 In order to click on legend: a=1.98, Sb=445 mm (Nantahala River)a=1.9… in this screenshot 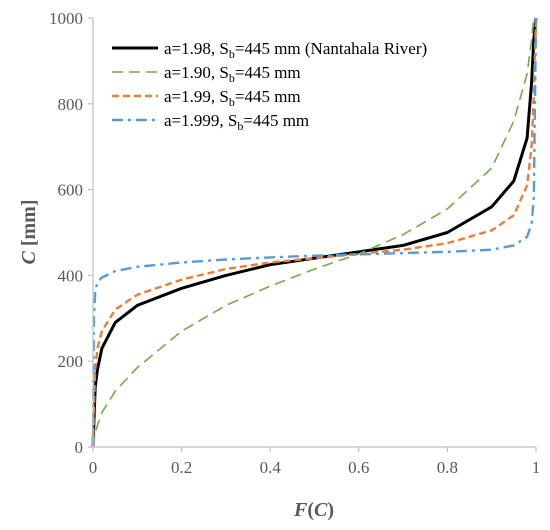, I will do `click(269, 86)`.